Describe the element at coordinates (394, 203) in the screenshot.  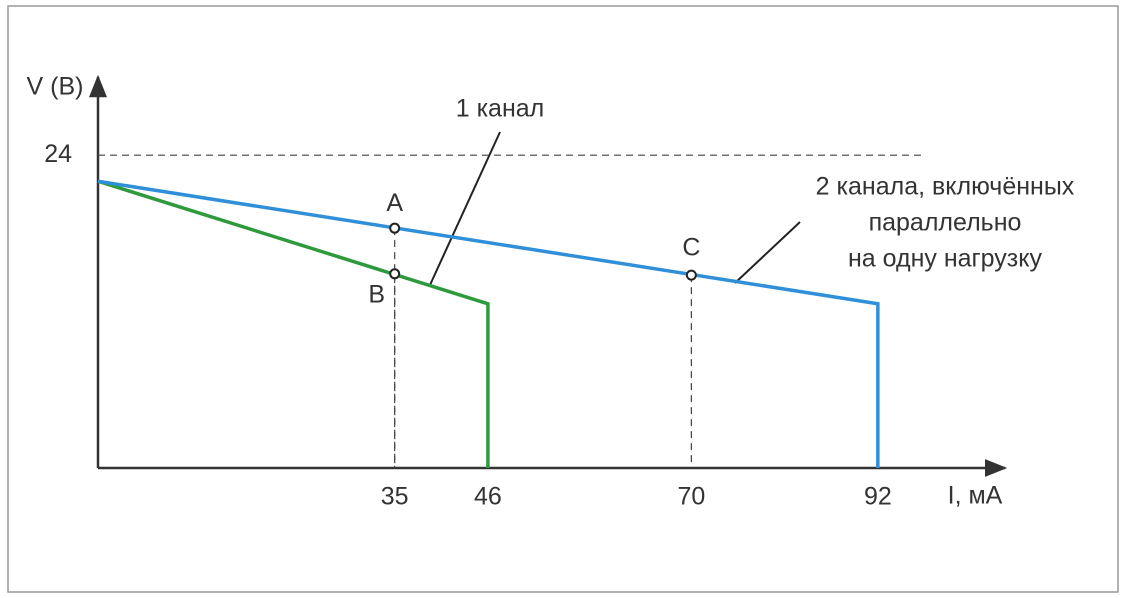
I see `point-label: A` at that location.